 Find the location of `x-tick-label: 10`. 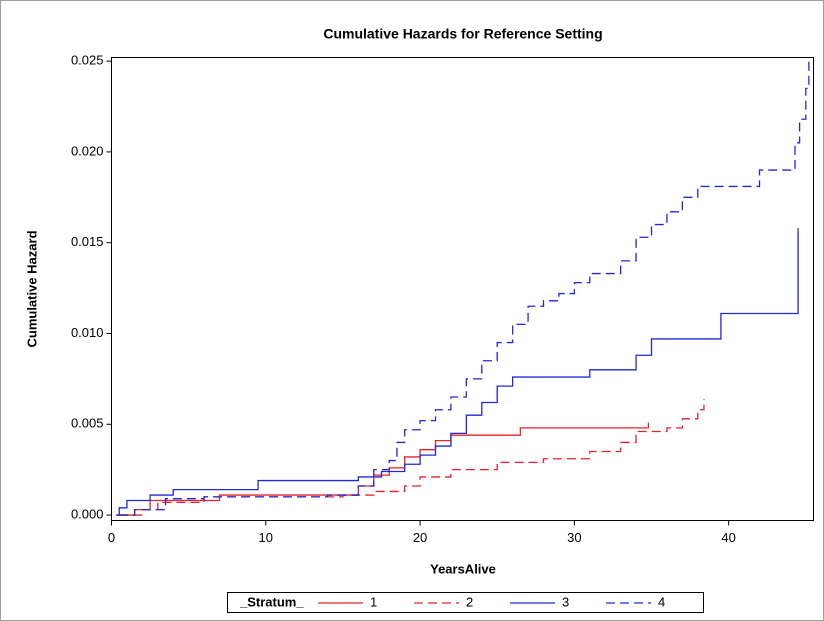

x-tick-label: 10 is located at coordinates (266, 537).